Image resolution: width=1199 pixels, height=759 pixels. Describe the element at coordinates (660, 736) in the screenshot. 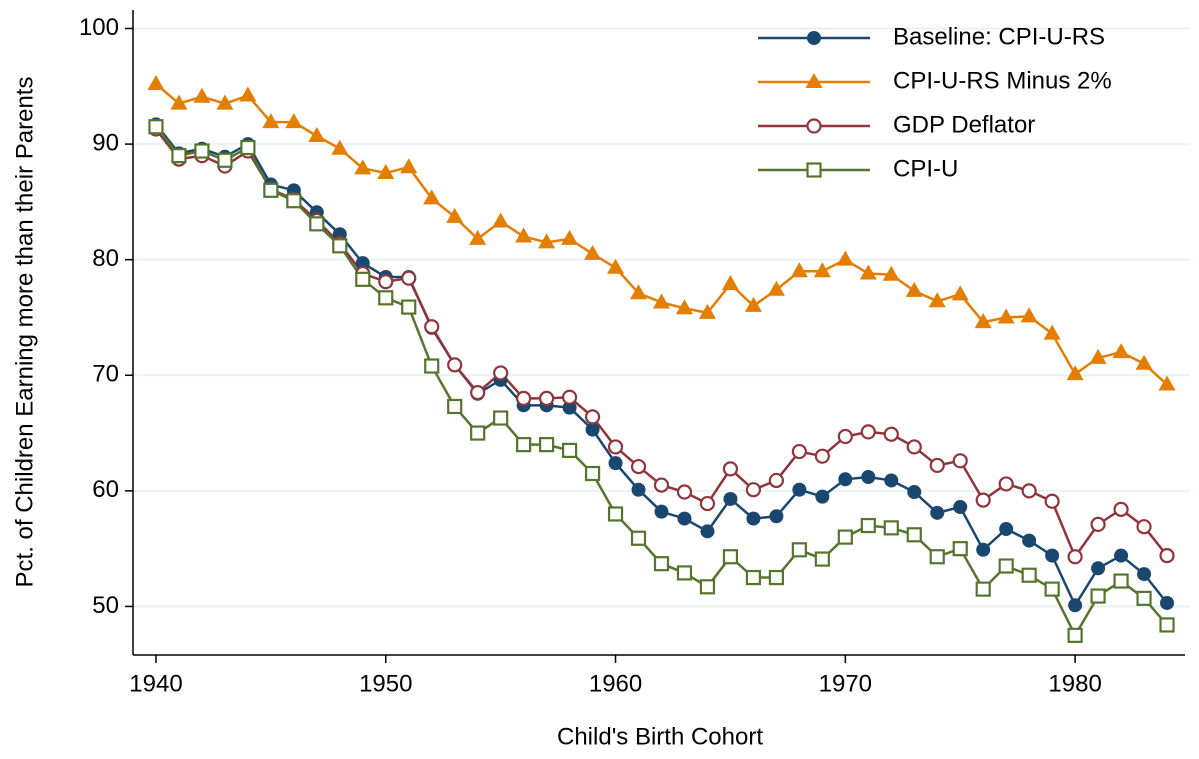

I see `x-axis-title: Child's Birth Cohort` at that location.